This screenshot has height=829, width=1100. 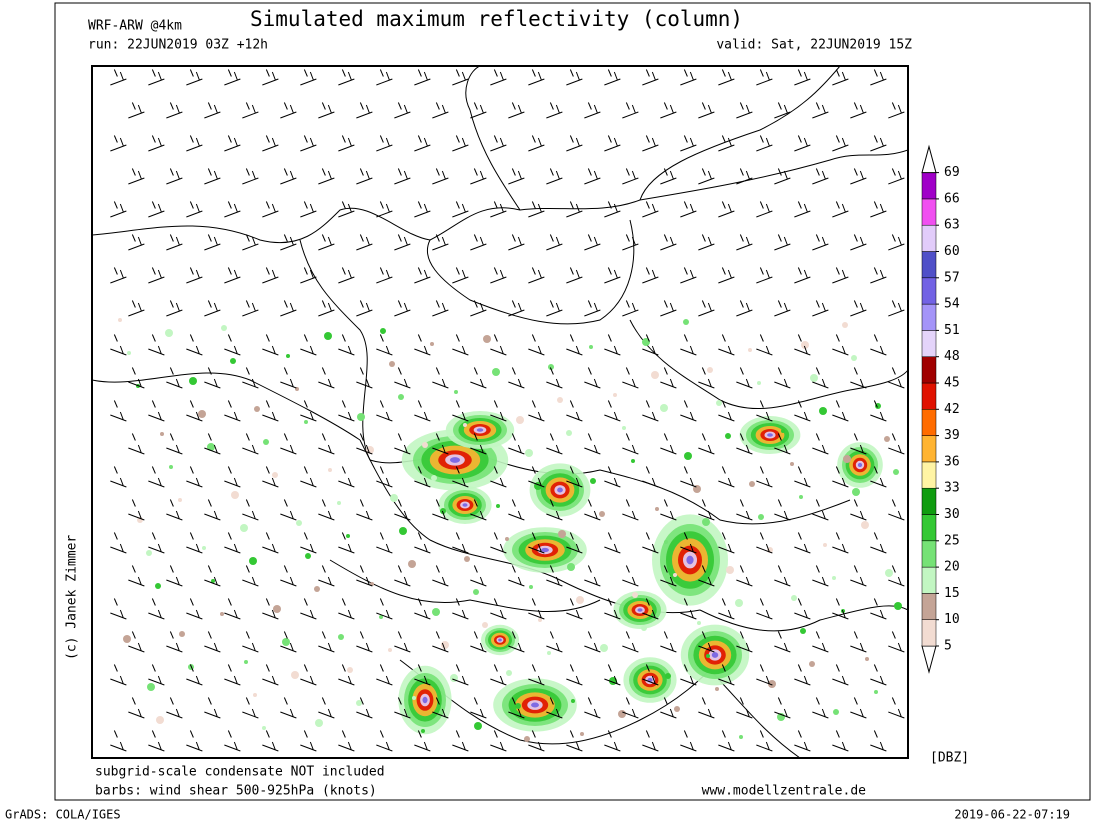 I want to click on colorbar-label: 15, so click(x=952, y=593).